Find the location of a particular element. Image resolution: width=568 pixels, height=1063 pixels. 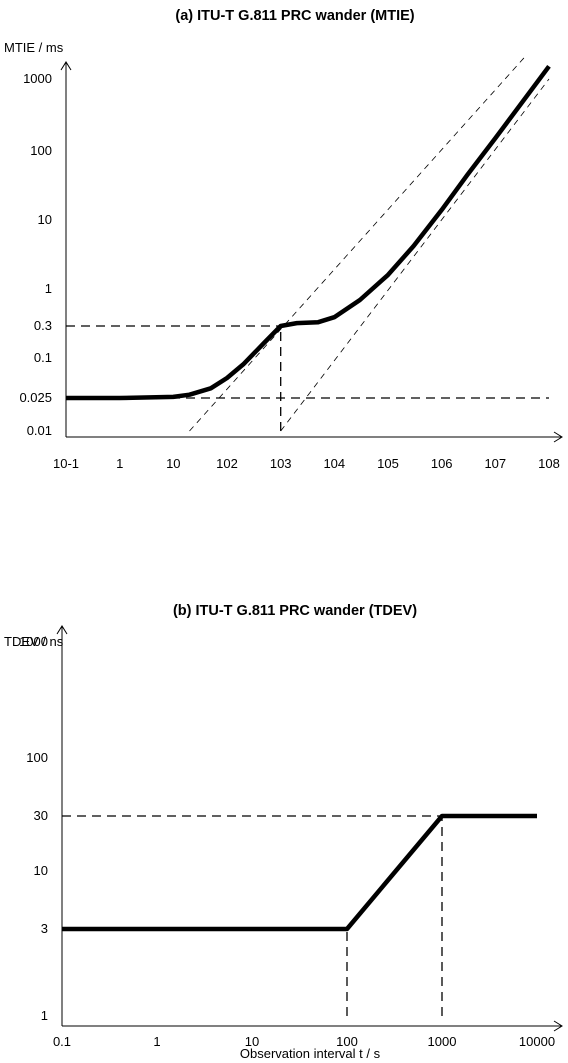

chart-a-y-tick-labels: 0.01 0.025 0.1 0.3 1 10 100 1000 is located at coordinates (35, 254).